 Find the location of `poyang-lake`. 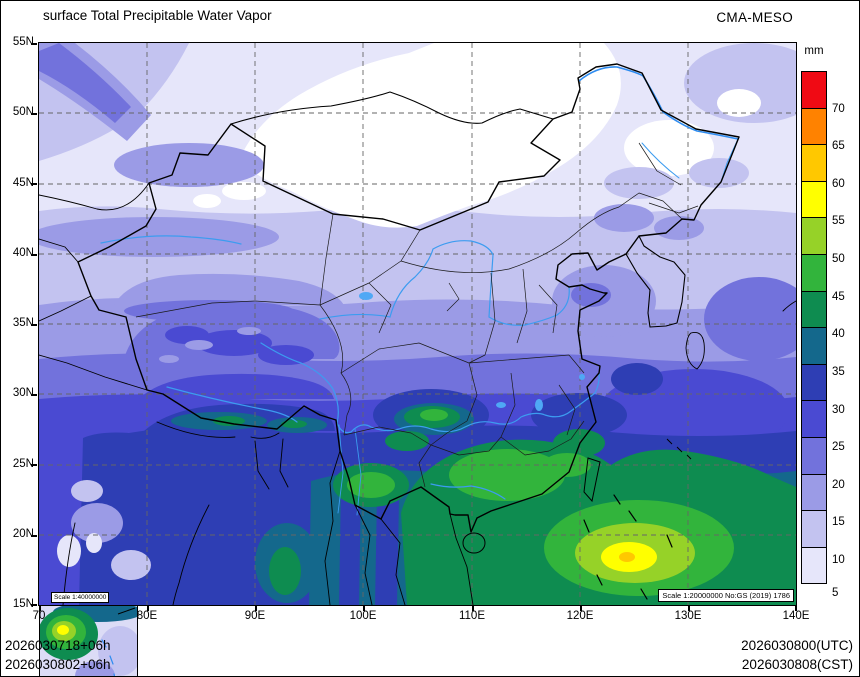

poyang-lake is located at coordinates (539, 405).